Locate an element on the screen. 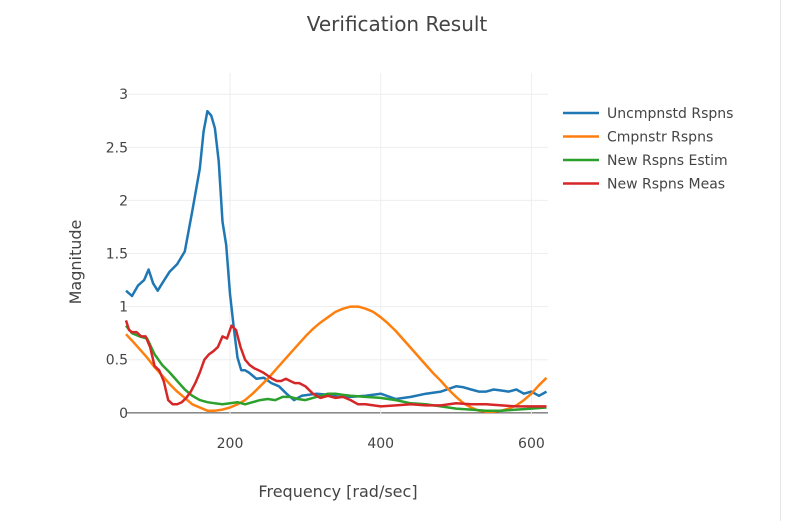 The image size is (791, 525). y-tick-label: 2 is located at coordinates (123, 201).